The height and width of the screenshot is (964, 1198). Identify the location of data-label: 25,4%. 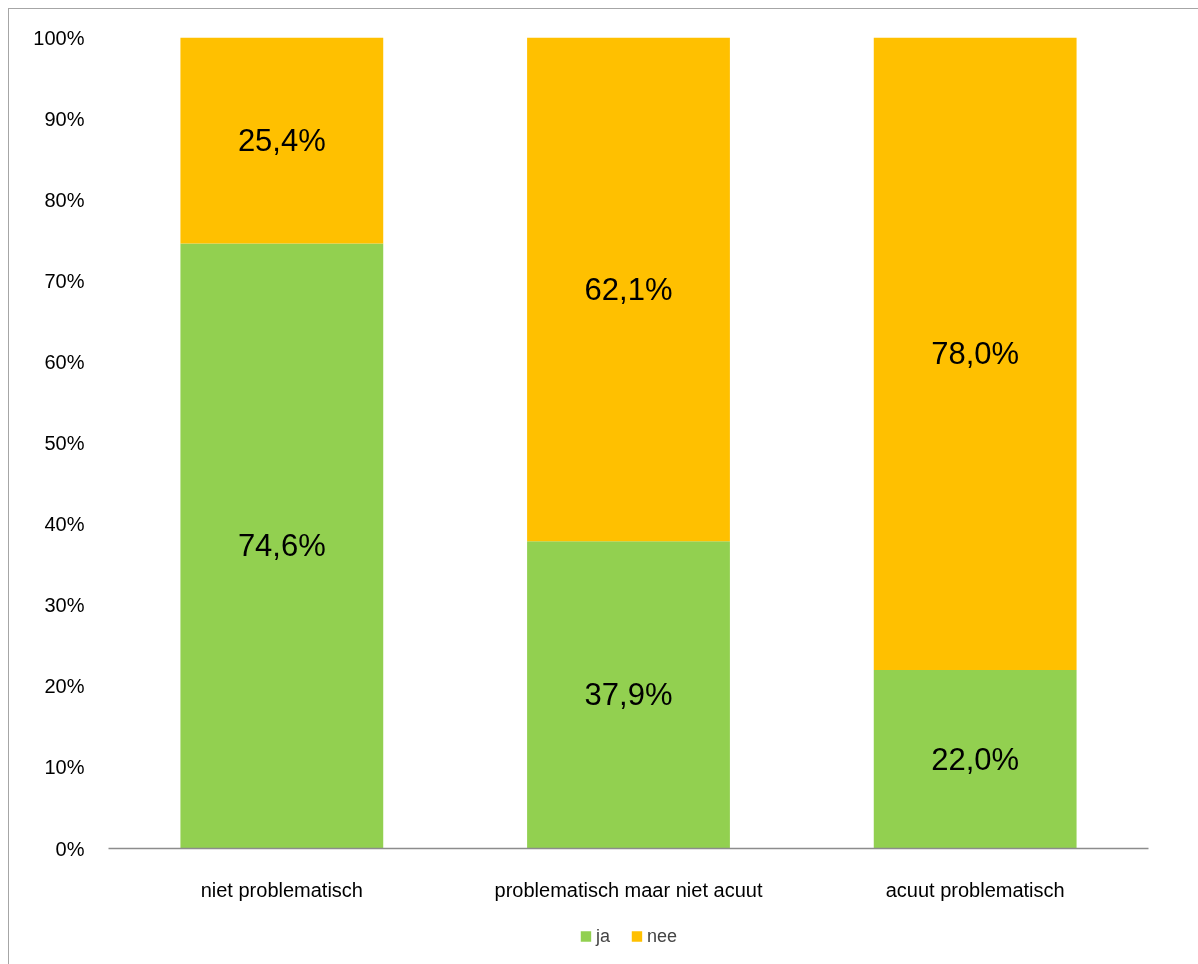
(281, 140).